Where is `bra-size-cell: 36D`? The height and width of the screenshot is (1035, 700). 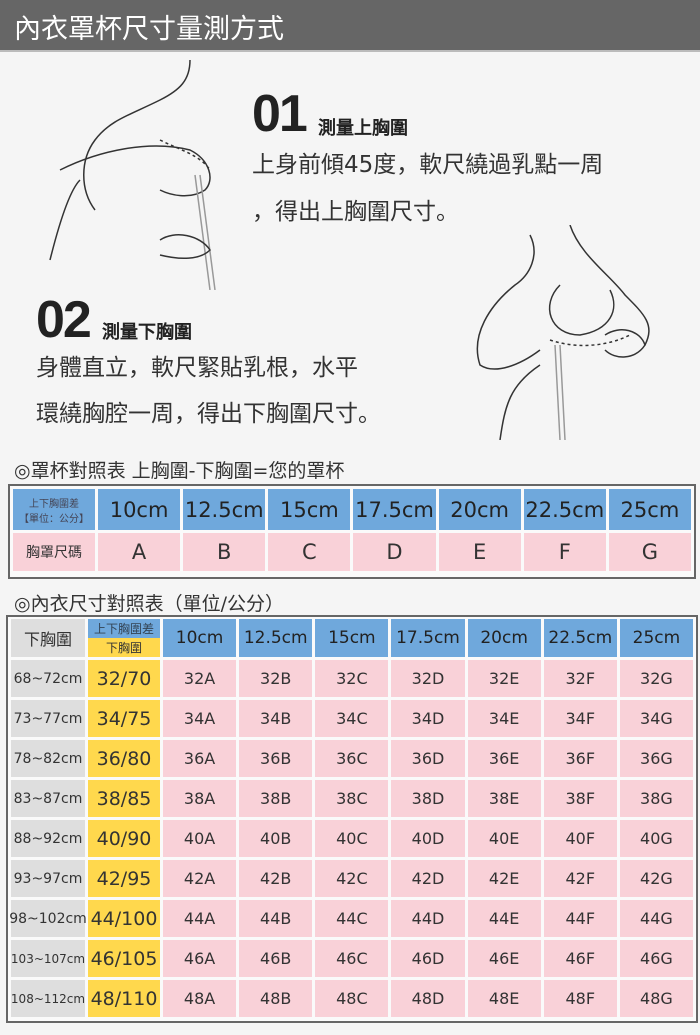 bra-size-cell: 36D is located at coordinates (428, 758).